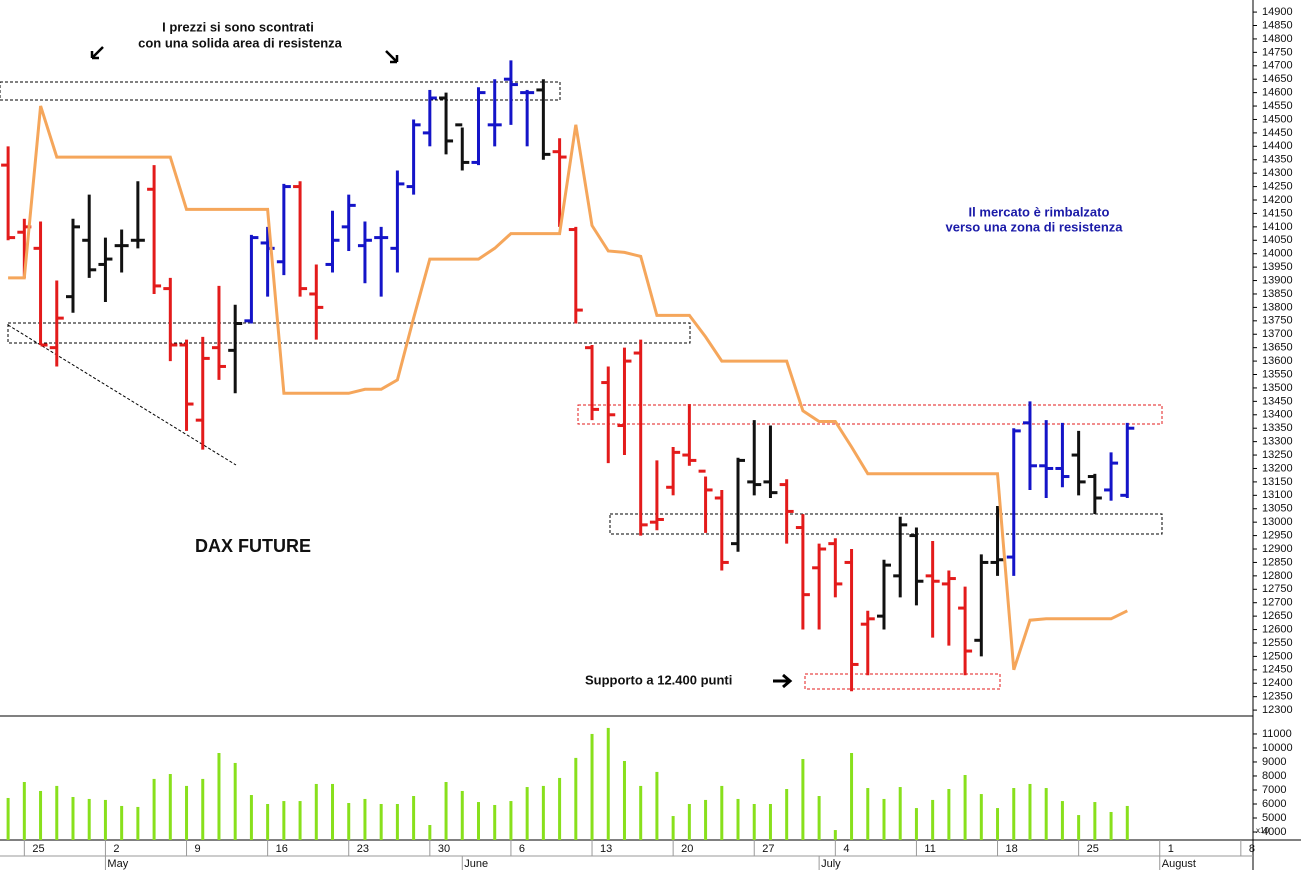 The height and width of the screenshot is (870, 1301). What do you see at coordinates (1274, 790) in the screenshot?
I see `y-tick-label: 7000` at bounding box center [1274, 790].